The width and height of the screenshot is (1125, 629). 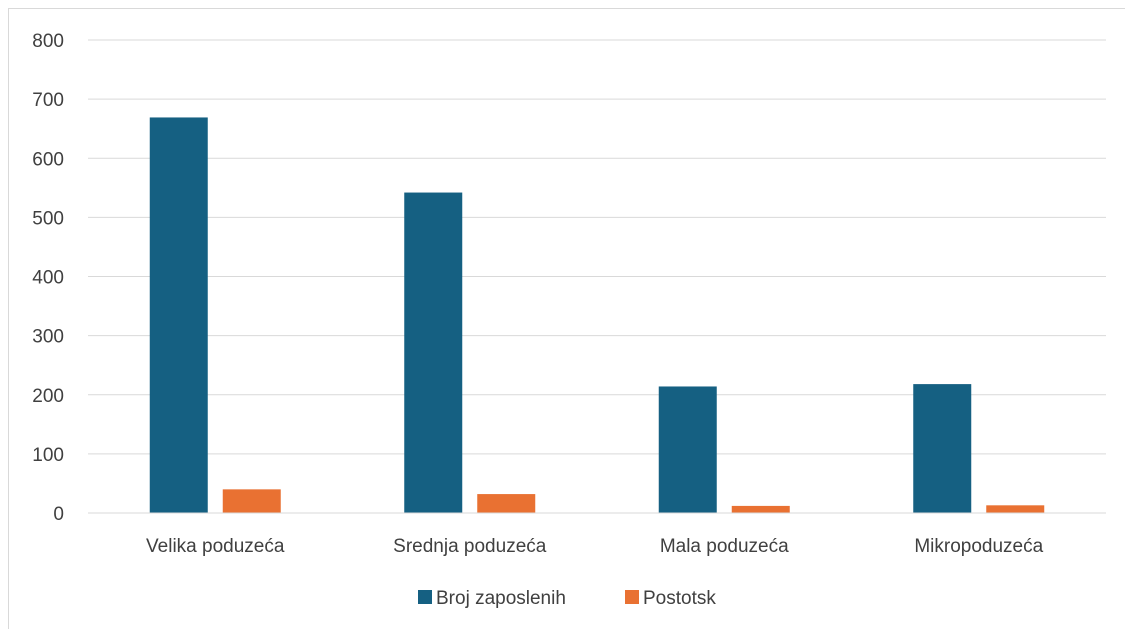 What do you see at coordinates (48, 218) in the screenshot?
I see `y-tick-label: 500` at bounding box center [48, 218].